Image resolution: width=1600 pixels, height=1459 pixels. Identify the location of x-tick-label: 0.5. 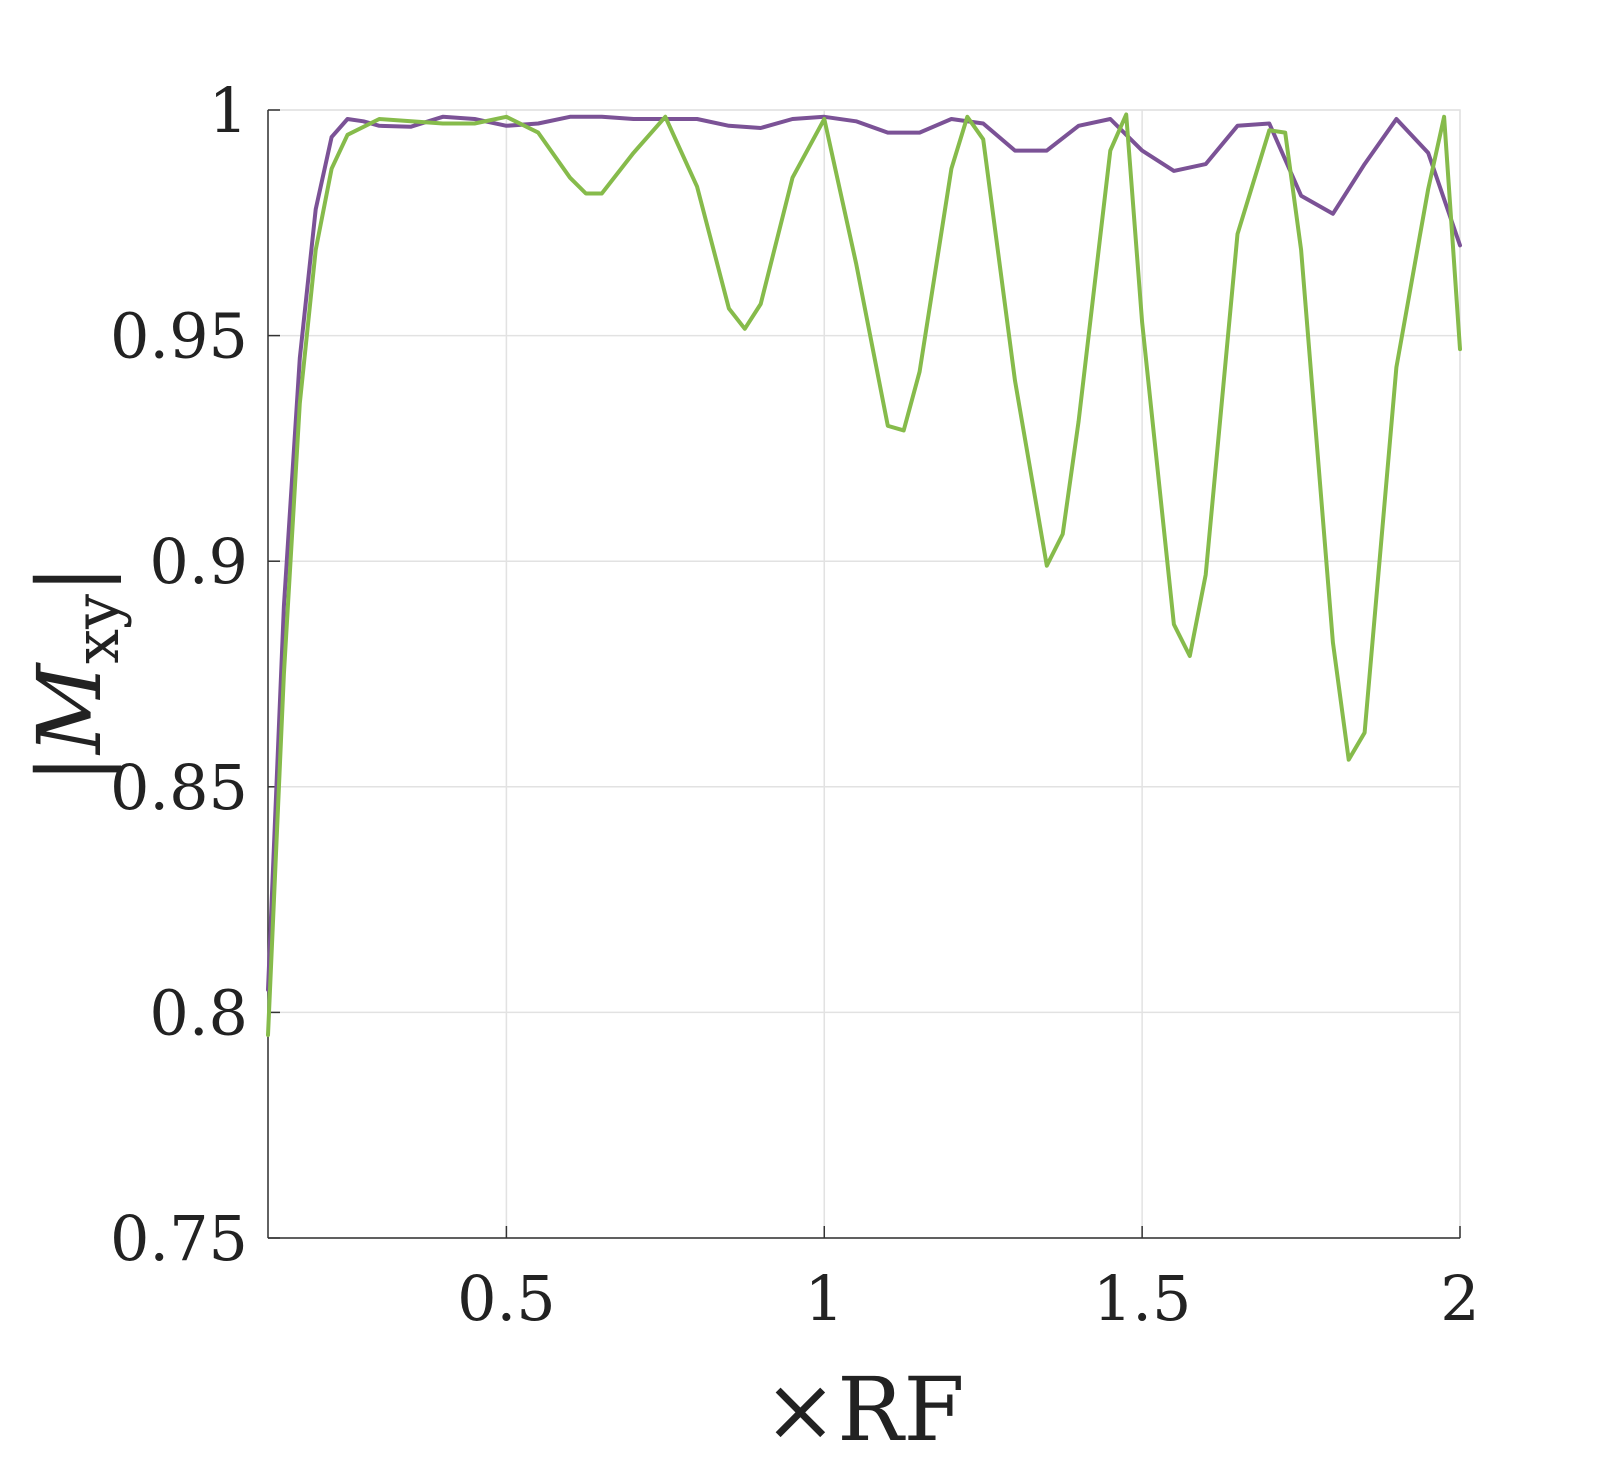
(506, 1298).